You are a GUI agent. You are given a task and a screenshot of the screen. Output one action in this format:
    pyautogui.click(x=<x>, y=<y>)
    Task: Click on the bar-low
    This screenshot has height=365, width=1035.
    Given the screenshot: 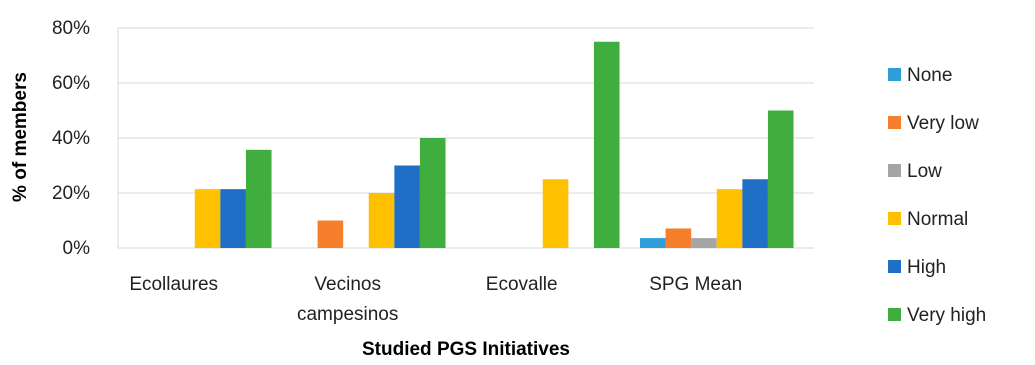 What is the action you would take?
    pyautogui.click(x=704, y=243)
    